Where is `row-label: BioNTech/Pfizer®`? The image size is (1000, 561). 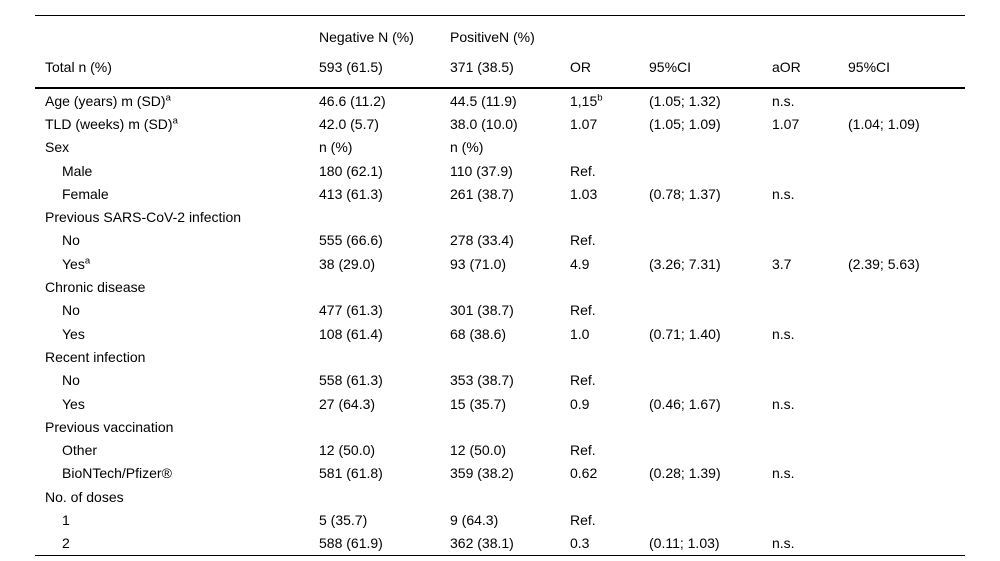
row-label: BioNTech/Pfizer® is located at coordinates (117, 473).